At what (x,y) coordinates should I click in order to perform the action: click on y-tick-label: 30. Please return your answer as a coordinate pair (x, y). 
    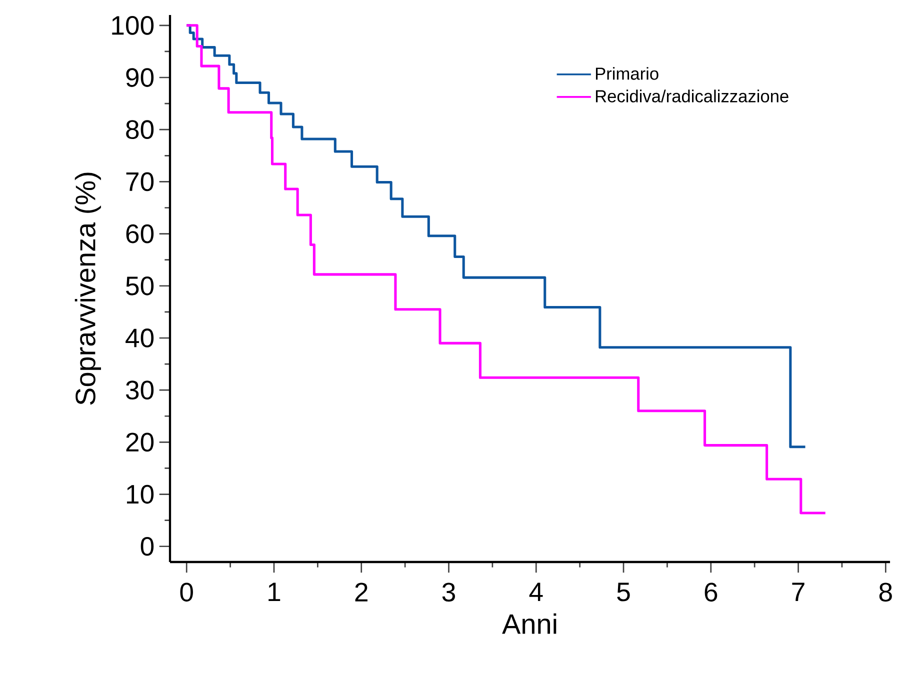
    Looking at the image, I should click on (140, 390).